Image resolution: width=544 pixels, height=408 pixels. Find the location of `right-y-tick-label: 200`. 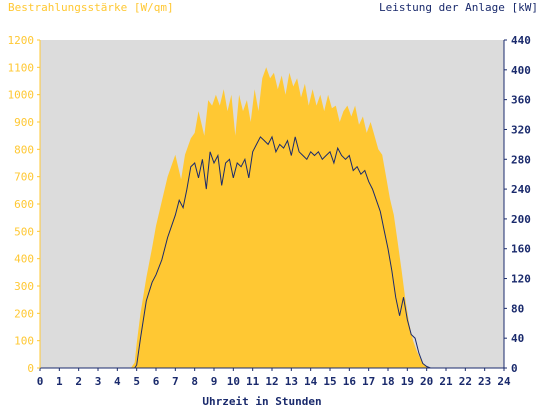

right-y-tick-label: 200 is located at coordinates (521, 219).